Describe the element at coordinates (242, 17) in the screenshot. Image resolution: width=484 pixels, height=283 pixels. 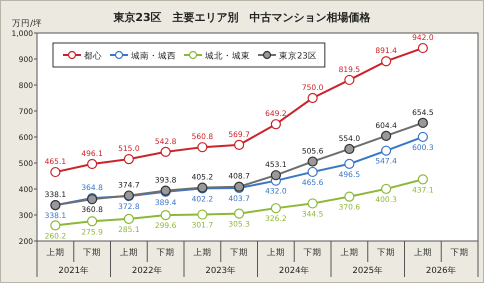
I see `title: 東京23区 主要エリア別 中古マンション相場価格` at that location.